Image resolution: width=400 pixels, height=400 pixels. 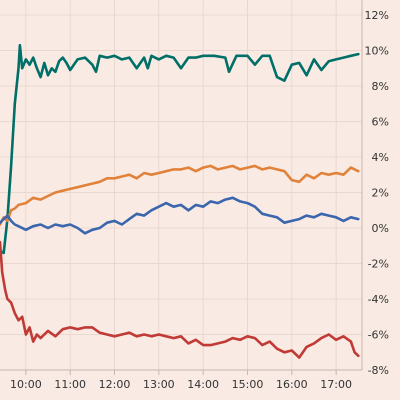 What do you see at coordinates (159, 384) in the screenshot?
I see `x-tick-label: 13:00` at bounding box center [159, 384].